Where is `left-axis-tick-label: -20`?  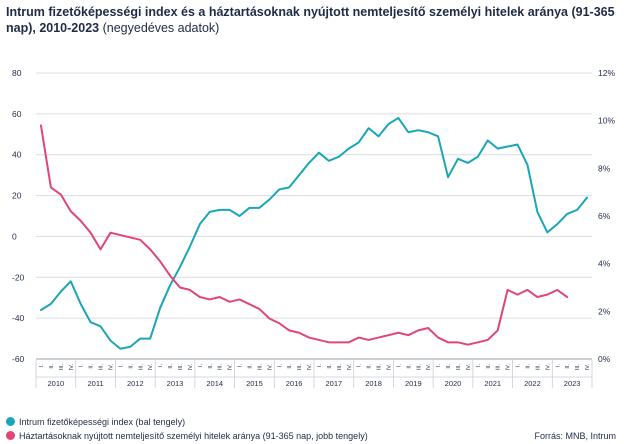 left-axis-tick-label: -20 is located at coordinates (18, 277).